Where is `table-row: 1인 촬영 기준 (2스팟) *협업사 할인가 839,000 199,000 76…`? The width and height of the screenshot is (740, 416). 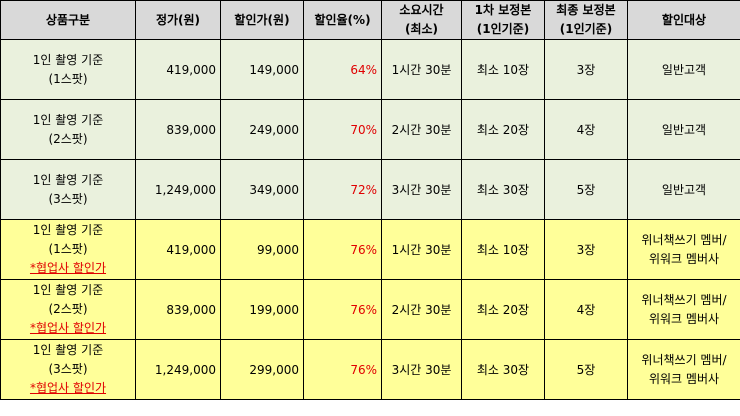
table-row: 1인 촬영 기준 (2스팟) *협업사 할인가 839,000 199,000 76… is located at coordinates (370, 309).